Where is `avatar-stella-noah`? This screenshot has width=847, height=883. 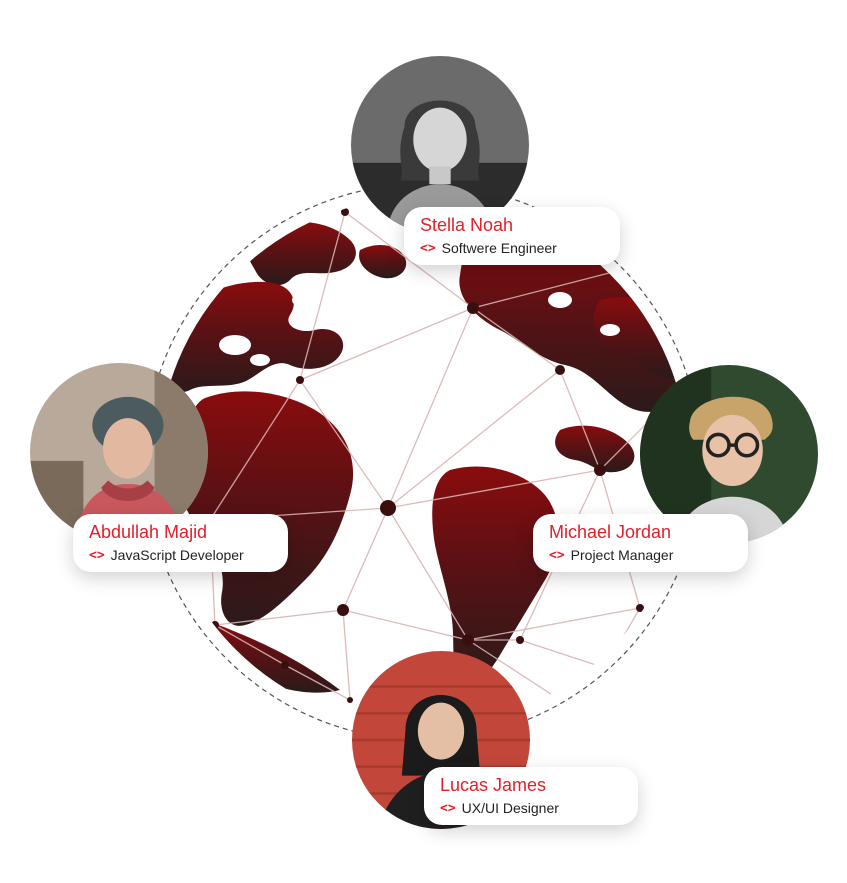
avatar-stella-noah is located at coordinates (440, 145).